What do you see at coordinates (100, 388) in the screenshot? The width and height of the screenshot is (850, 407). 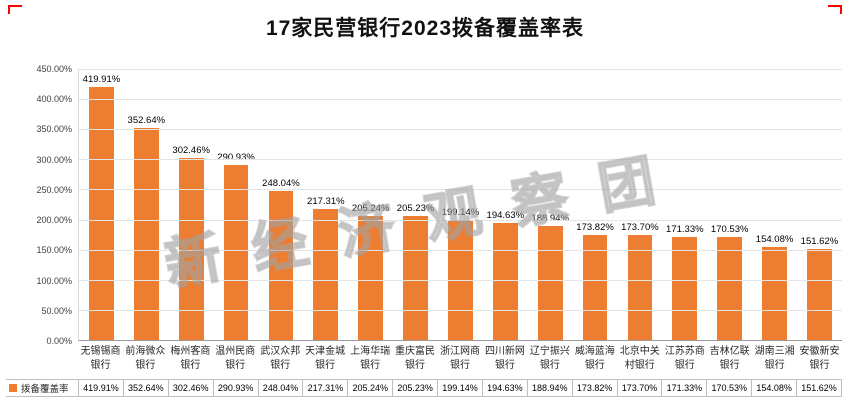 I see `table-value-cell: 419.91%` at bounding box center [100, 388].